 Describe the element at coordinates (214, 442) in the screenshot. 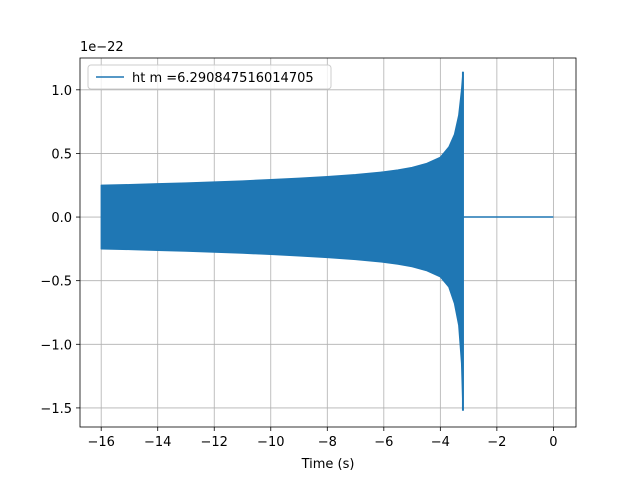

I see `x-tick-label: −12` at that location.